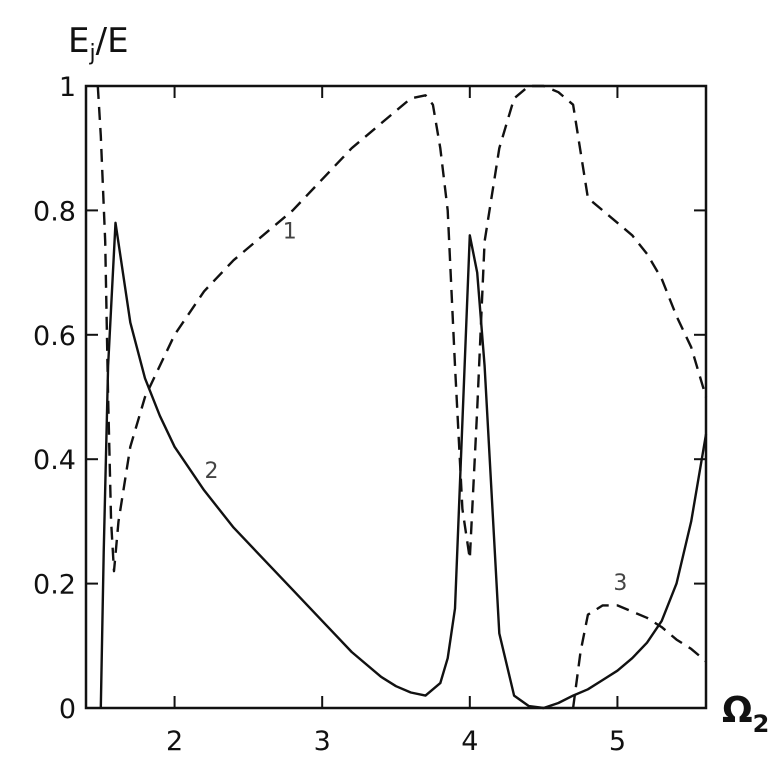  I want to click on y-tick-label: 0.6, so click(54, 336).